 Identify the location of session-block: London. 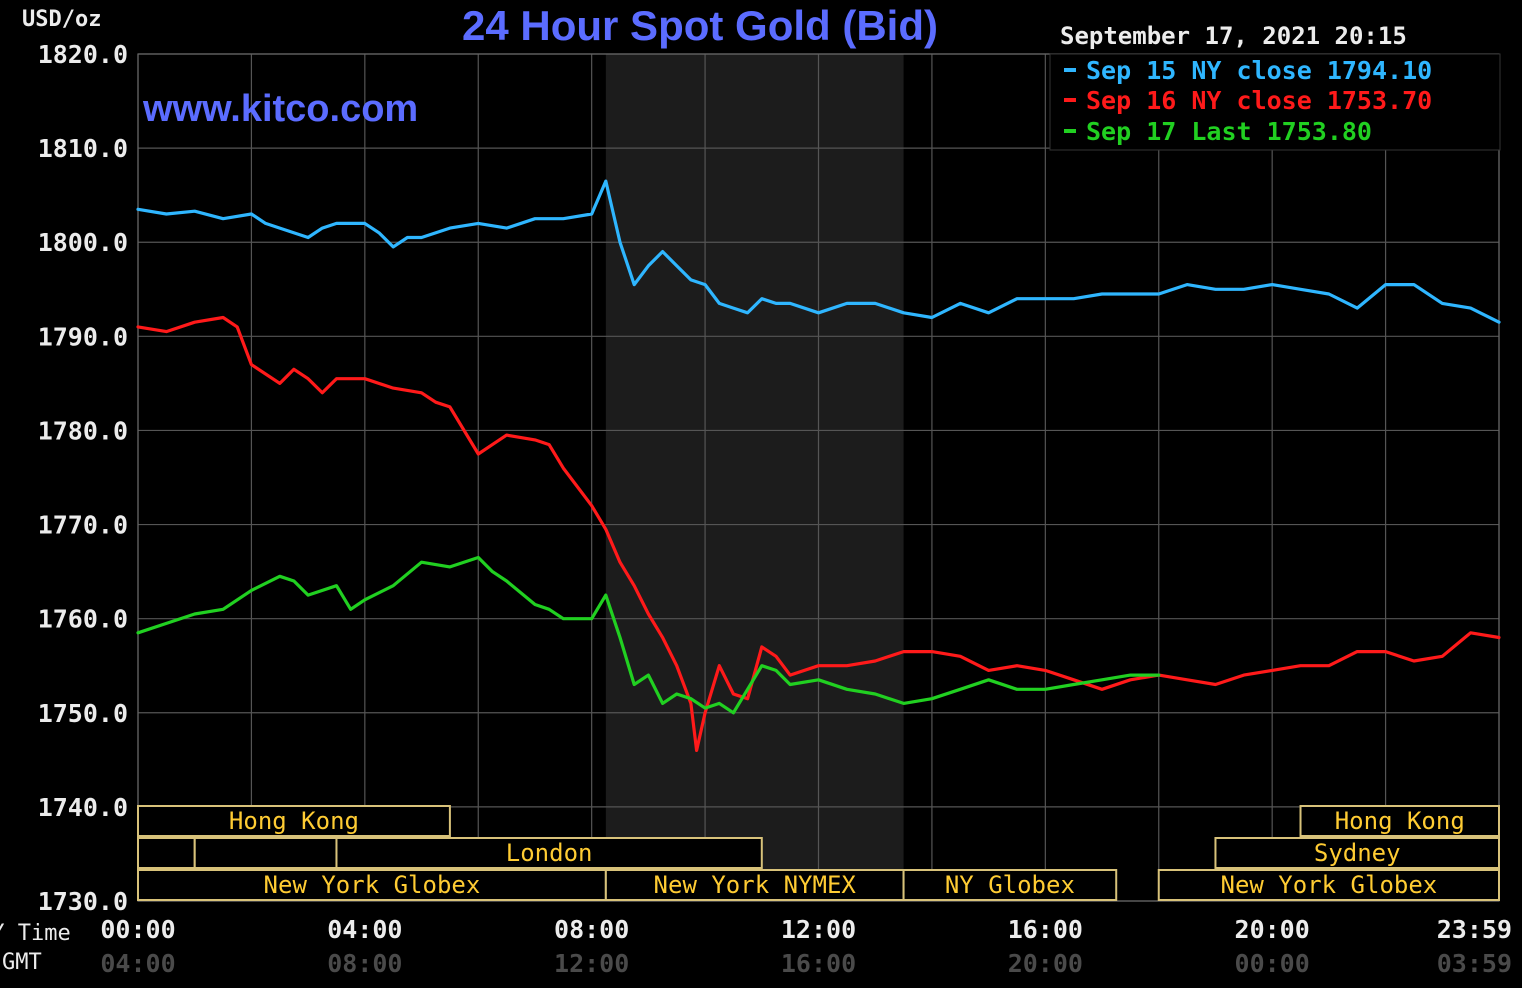
(549, 853).